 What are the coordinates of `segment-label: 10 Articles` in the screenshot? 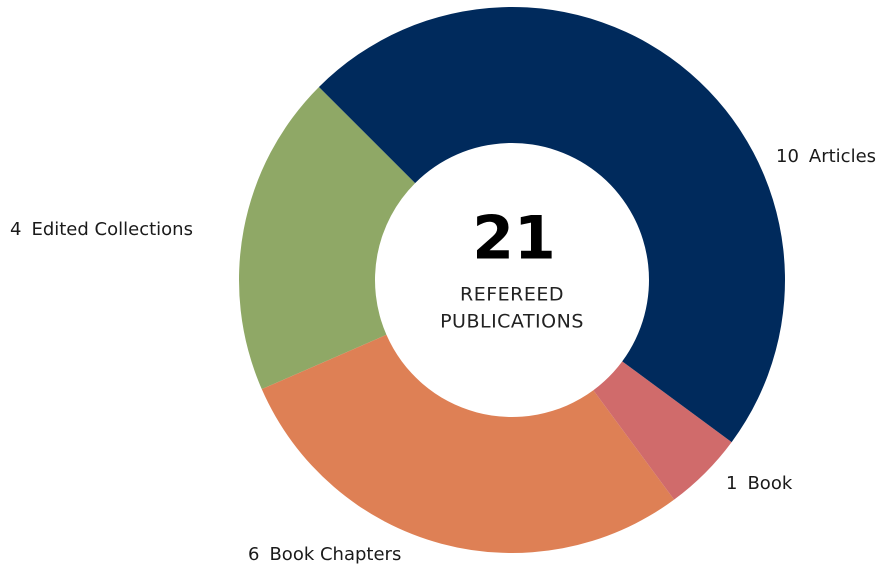 It's located at (826, 156).